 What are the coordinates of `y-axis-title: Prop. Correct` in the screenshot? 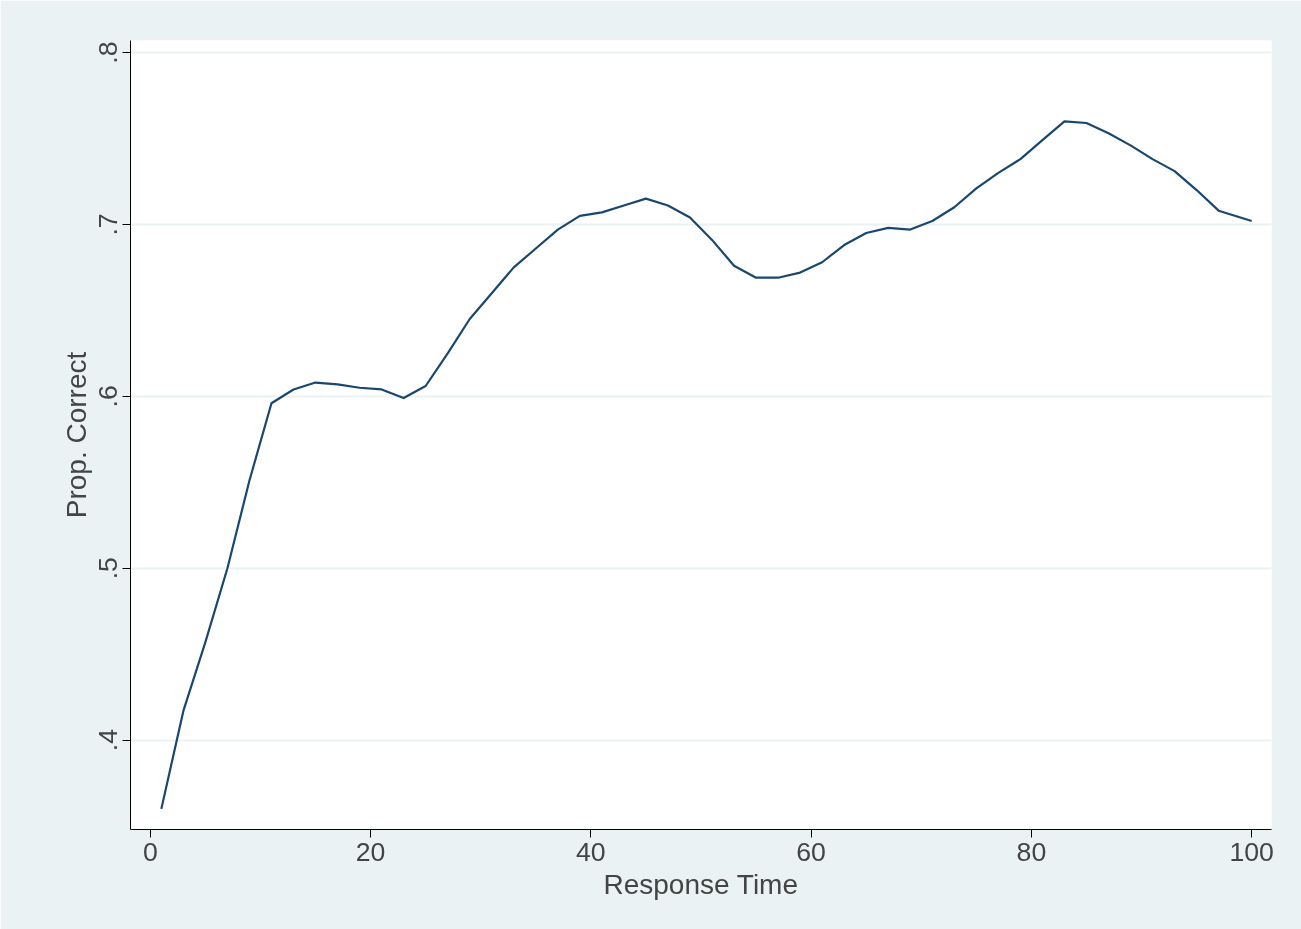 It's located at (76, 435).